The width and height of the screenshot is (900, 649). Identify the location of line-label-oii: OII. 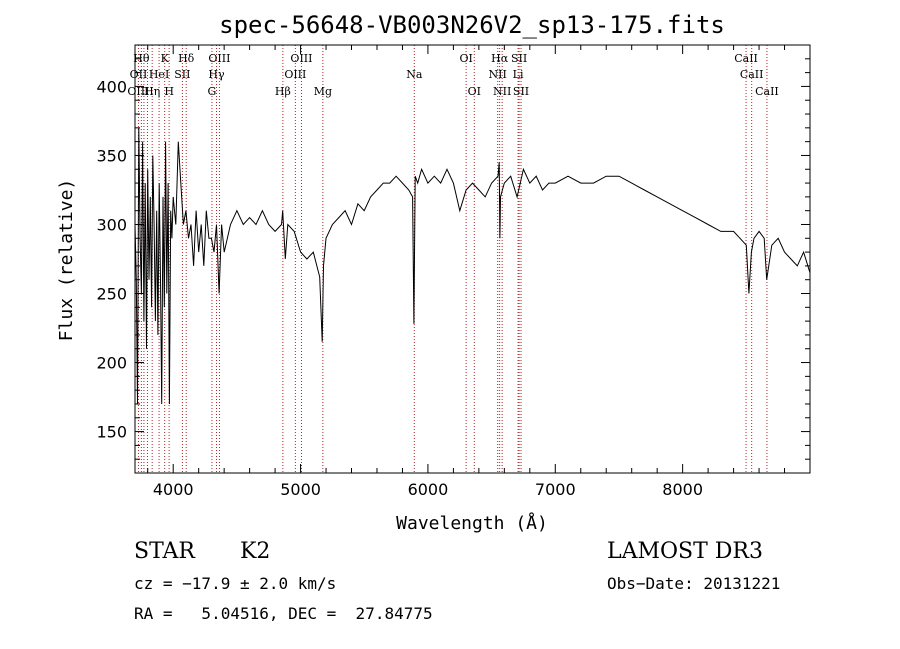
(139, 74).